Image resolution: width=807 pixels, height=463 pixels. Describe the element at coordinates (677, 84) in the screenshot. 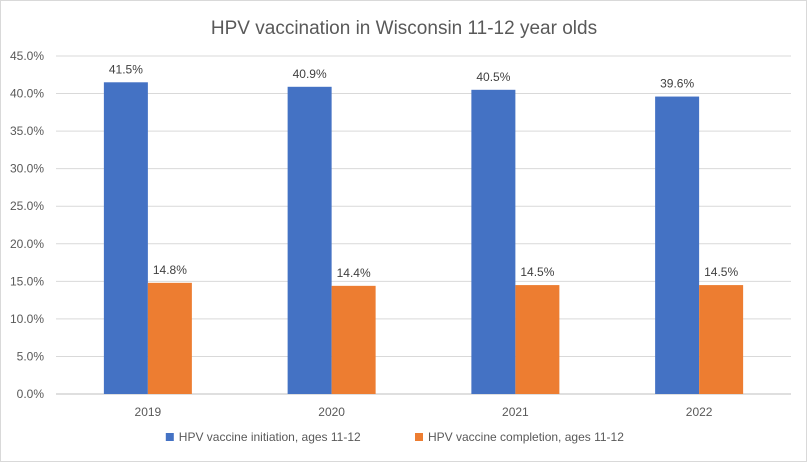

I see `data-label: 39.6%` at that location.